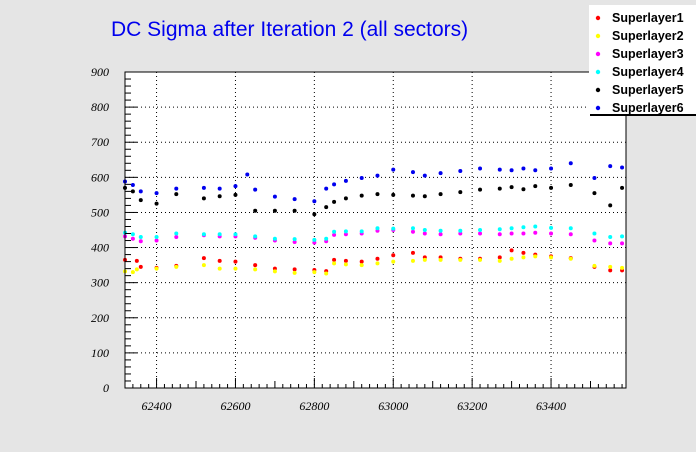 The image size is (696, 452). What do you see at coordinates (100, 212) in the screenshot?
I see `y-tick-label: 500` at bounding box center [100, 212].